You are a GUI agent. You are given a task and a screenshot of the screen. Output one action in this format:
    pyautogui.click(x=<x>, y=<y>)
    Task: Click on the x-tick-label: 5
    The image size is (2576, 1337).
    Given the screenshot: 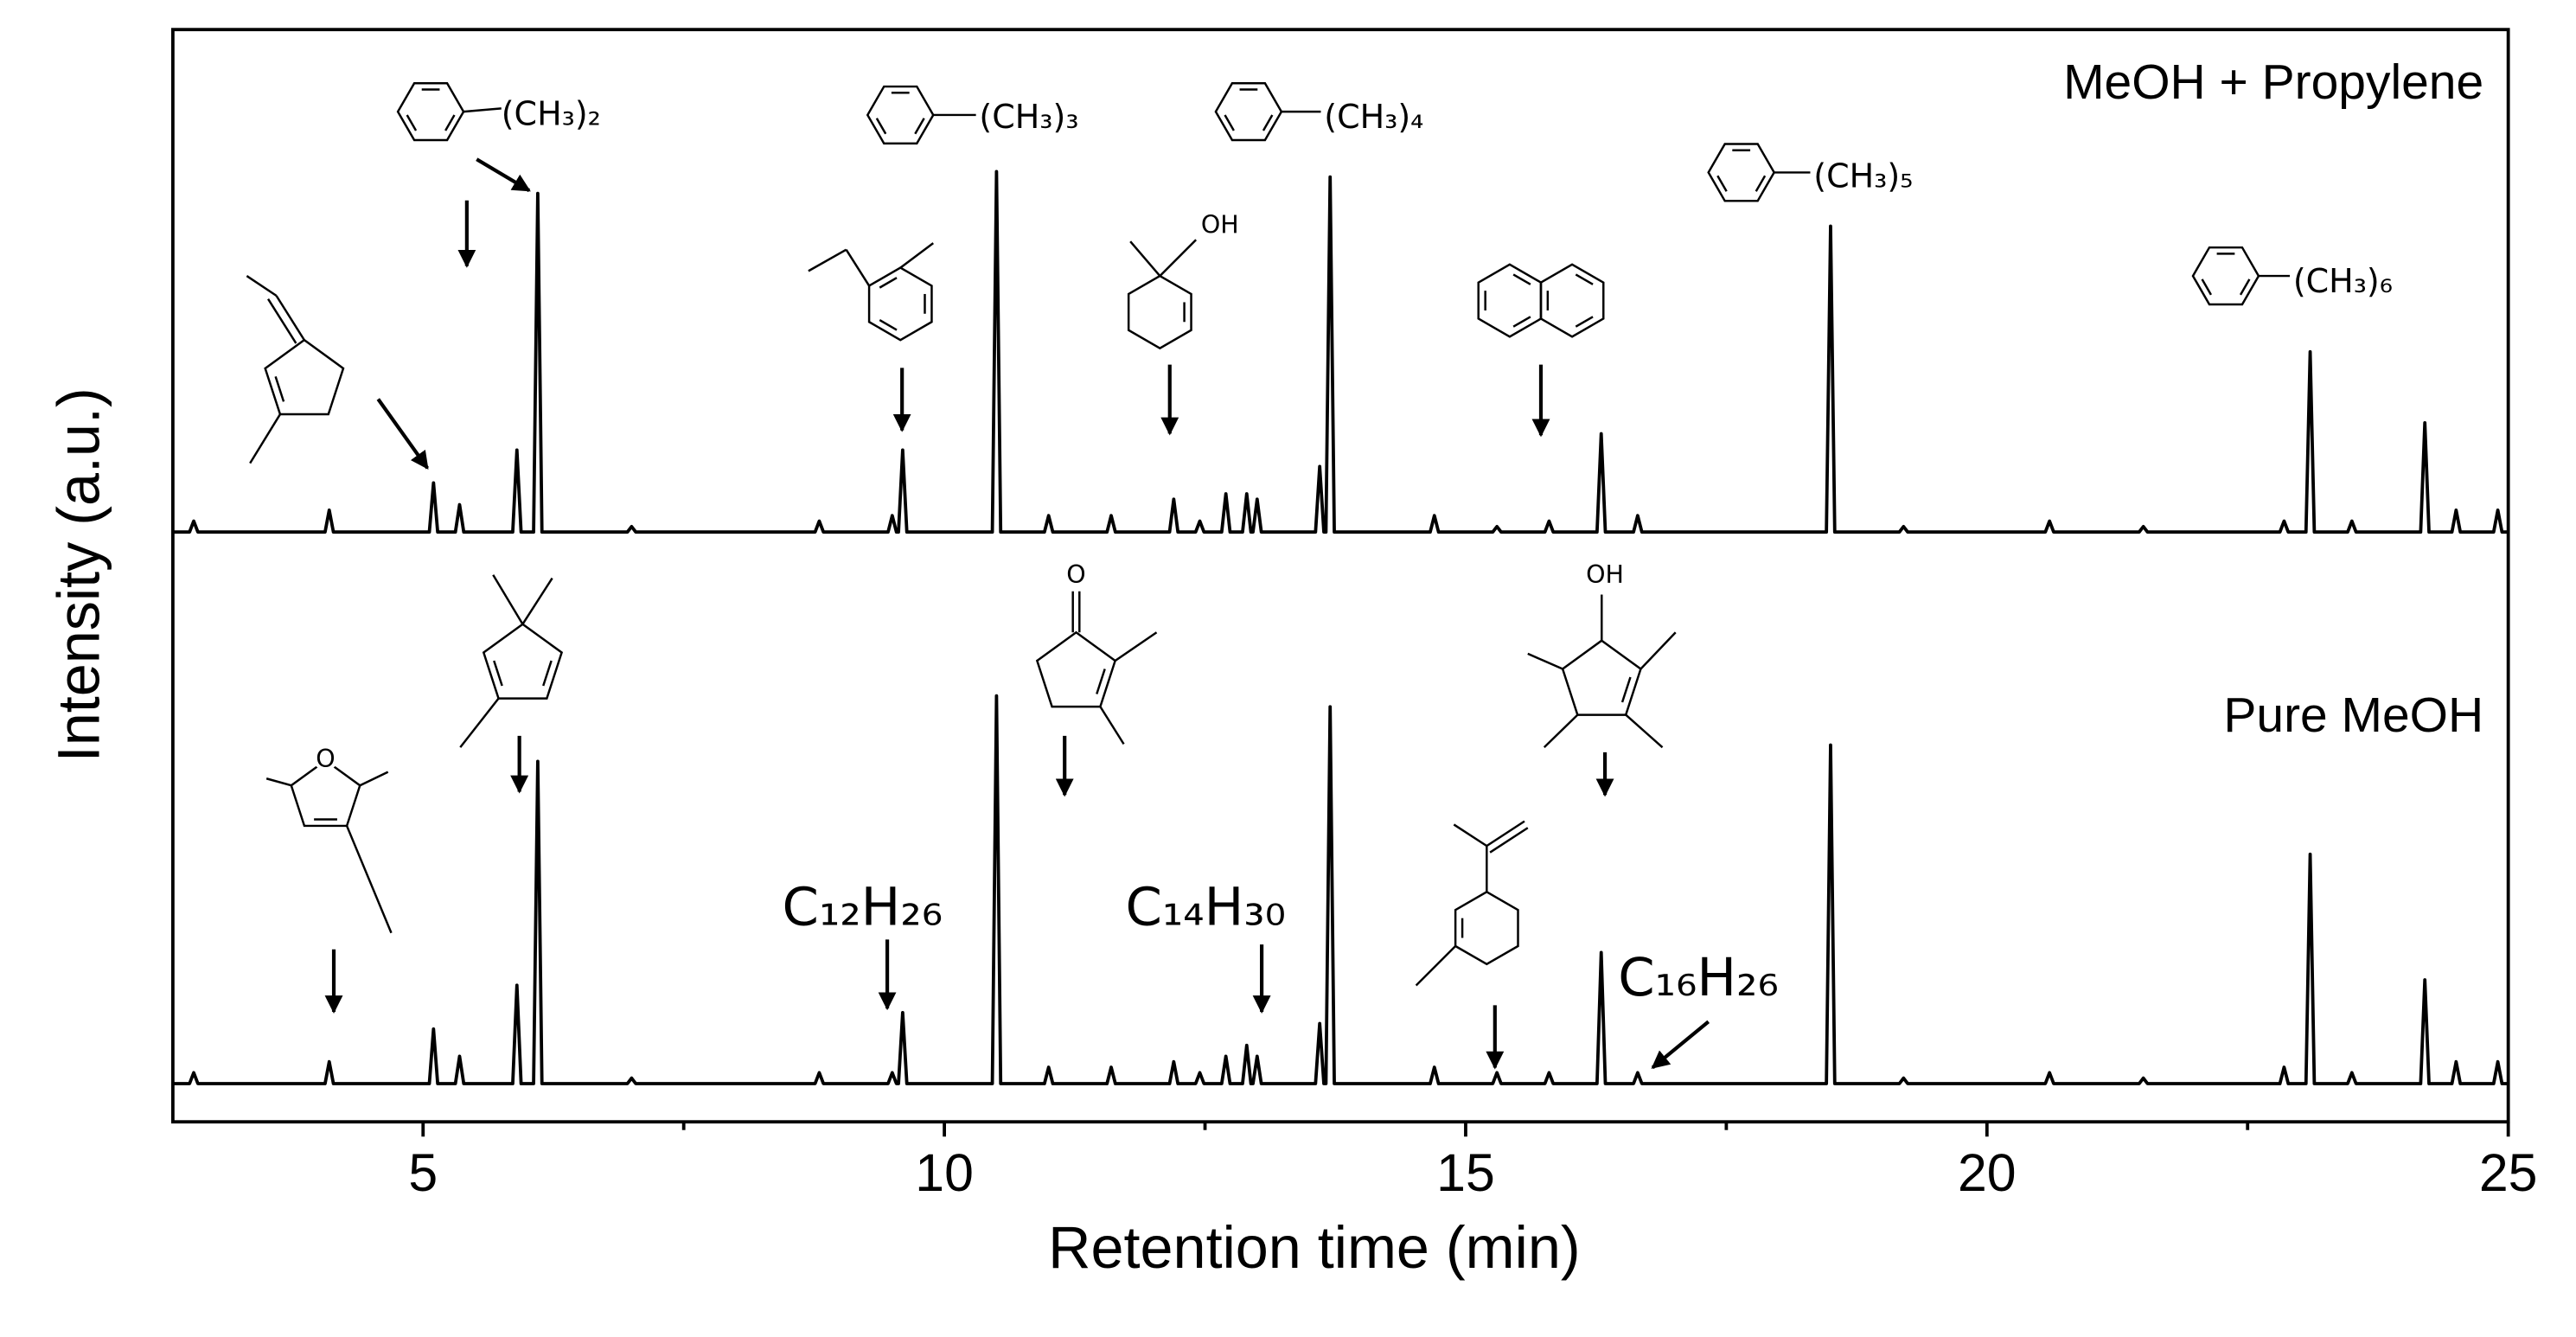 What is the action you would take?
    pyautogui.click(x=423, y=1172)
    